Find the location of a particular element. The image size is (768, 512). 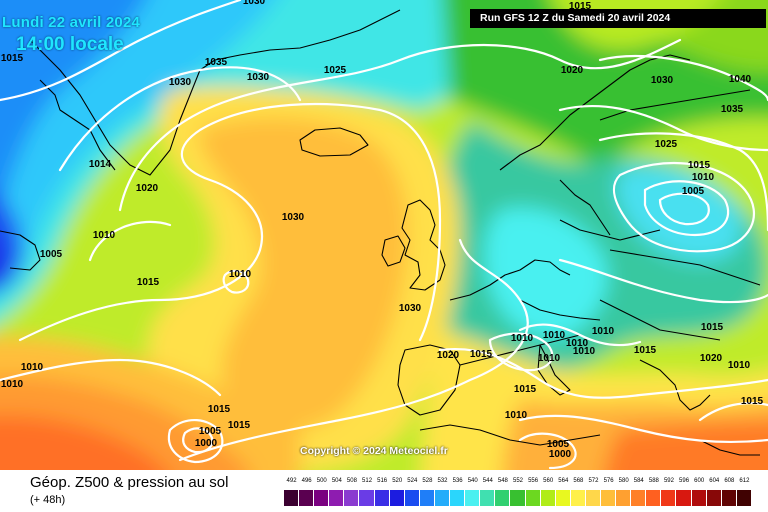

scale-label: 572 is located at coordinates (593, 481).